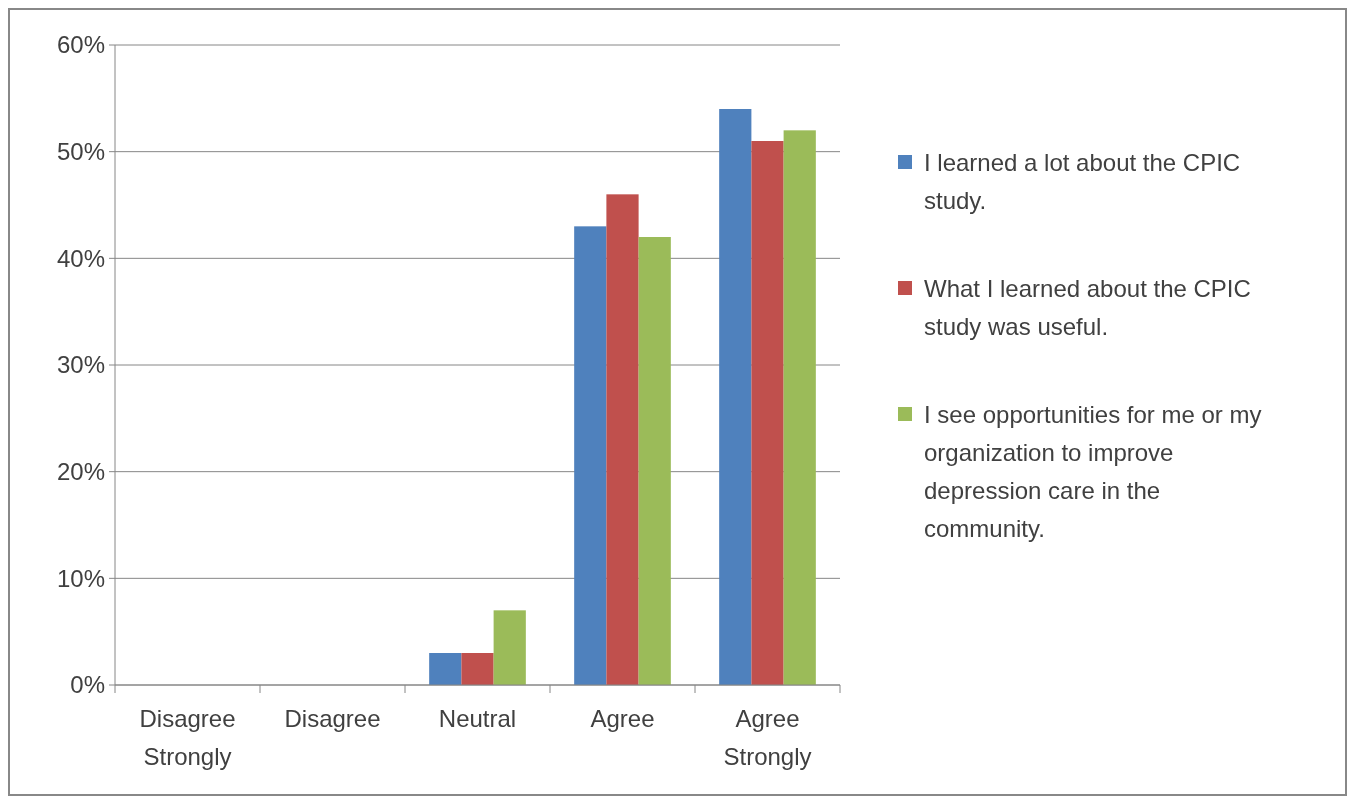 This screenshot has height=802, width=1353. What do you see at coordinates (187, 737) in the screenshot?
I see `x-tick-label: Disagree Strongly` at bounding box center [187, 737].